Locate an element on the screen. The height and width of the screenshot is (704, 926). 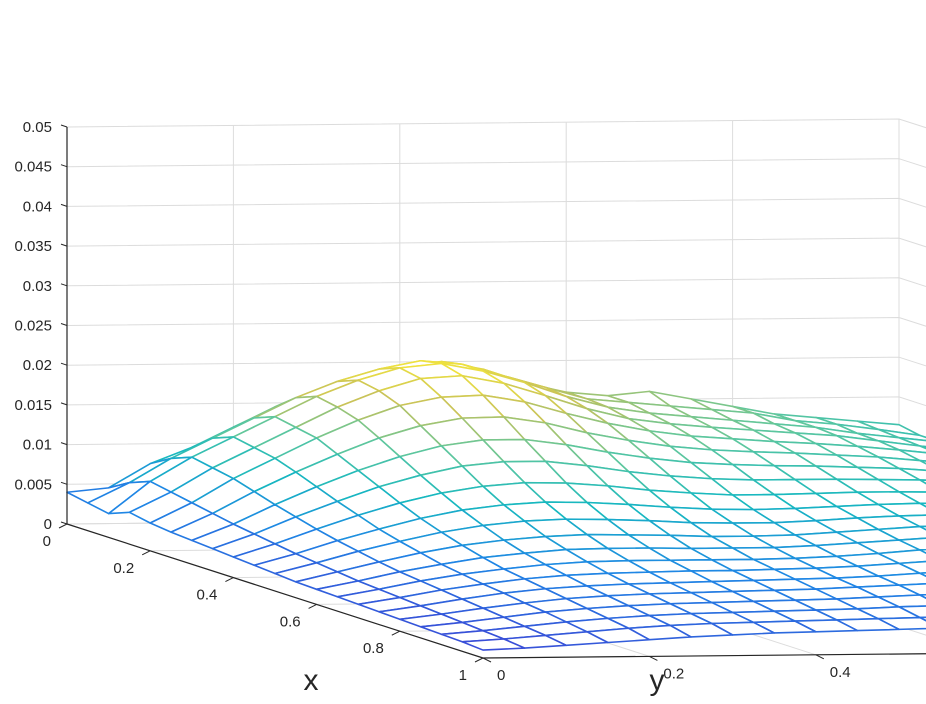
y-tick-label: 0.2 is located at coordinates (673, 673).